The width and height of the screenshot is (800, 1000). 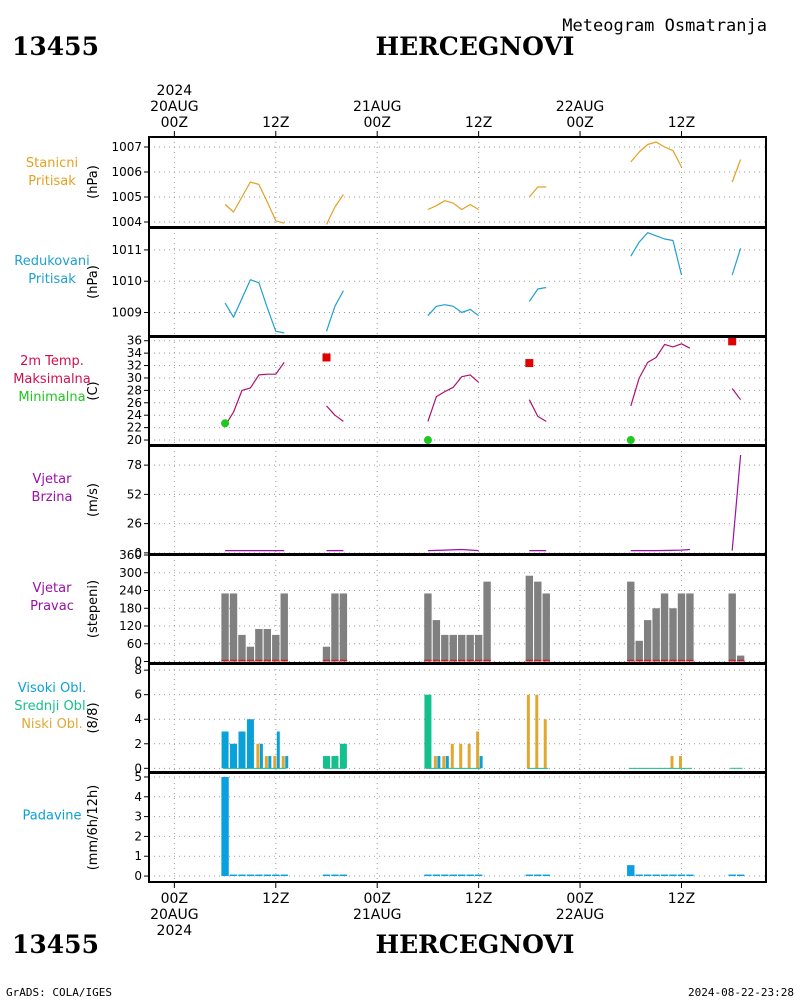 What do you see at coordinates (174, 123) in the screenshot?
I see `time-label-top: 00Z` at bounding box center [174, 123].